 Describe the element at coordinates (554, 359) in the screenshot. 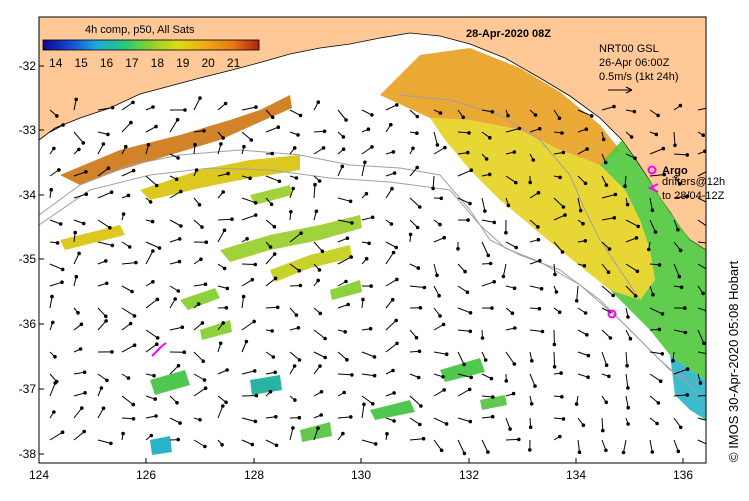

I see `current-arrow` at that location.